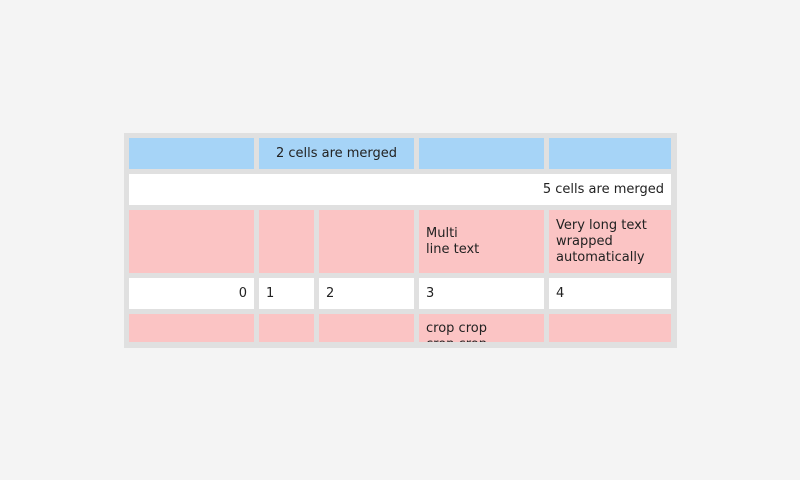 This screenshot has width=800, height=480. I want to click on cell-text: 3, so click(430, 293).